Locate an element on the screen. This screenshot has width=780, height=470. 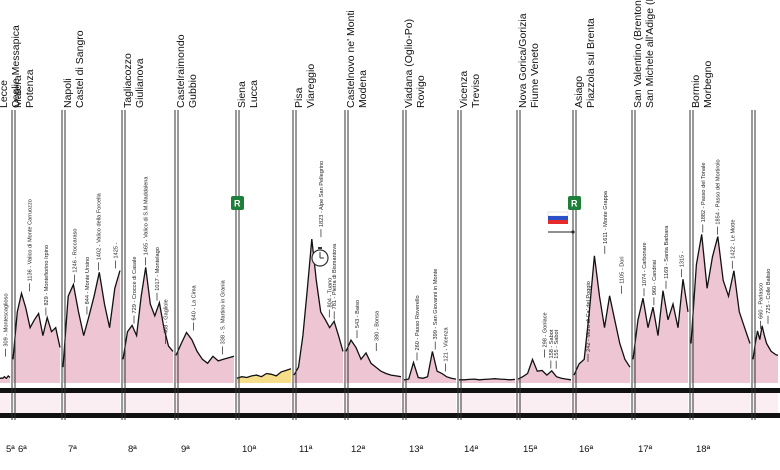
climb-label: 338 - S. Martino in Grania is located at coordinates (223, 311).